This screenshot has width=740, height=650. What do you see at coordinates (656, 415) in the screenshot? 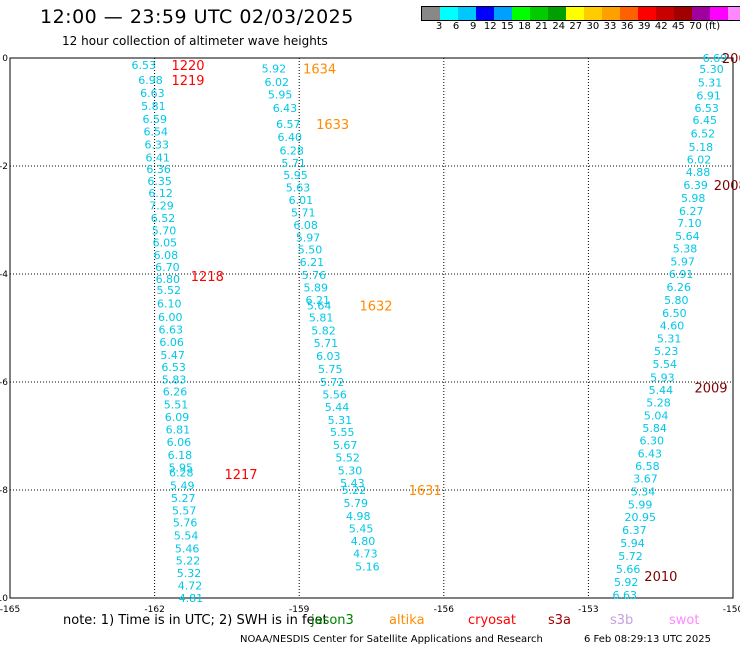
I see `data-label: 5.04` at bounding box center [656, 415].